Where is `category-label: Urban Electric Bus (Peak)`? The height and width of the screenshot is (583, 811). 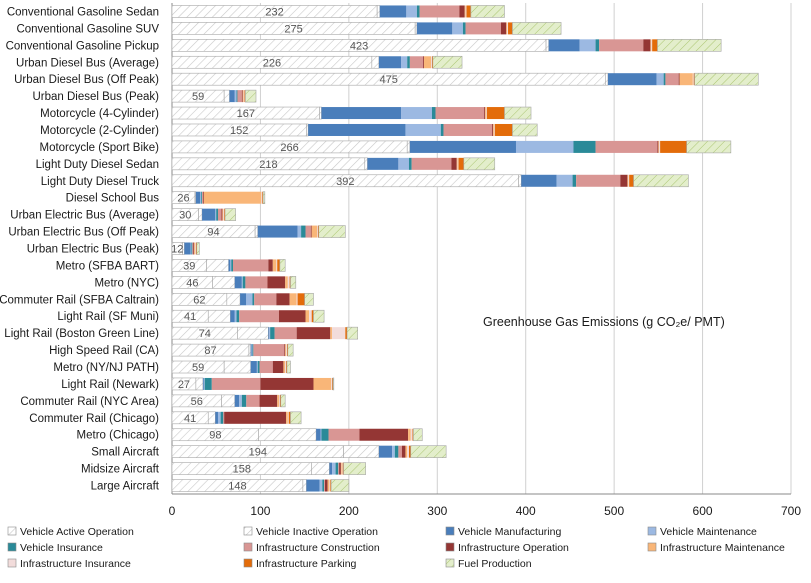
category-label: Urban Electric Bus (Peak) is located at coordinates (93, 250).